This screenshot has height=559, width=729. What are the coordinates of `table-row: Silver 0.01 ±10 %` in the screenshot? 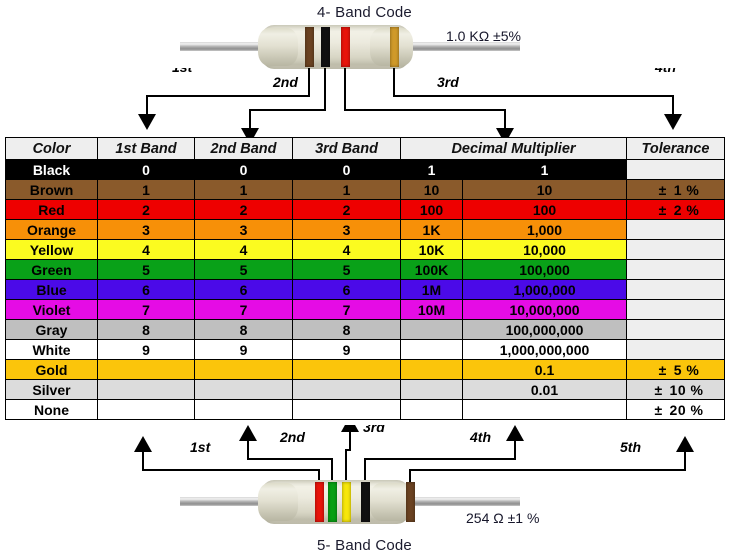 It's located at (365, 389).